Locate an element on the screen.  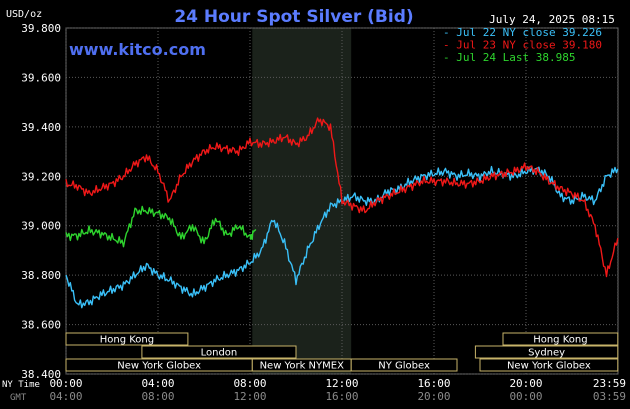
x-tick-label-gmt: 03:59 is located at coordinates (609, 396).